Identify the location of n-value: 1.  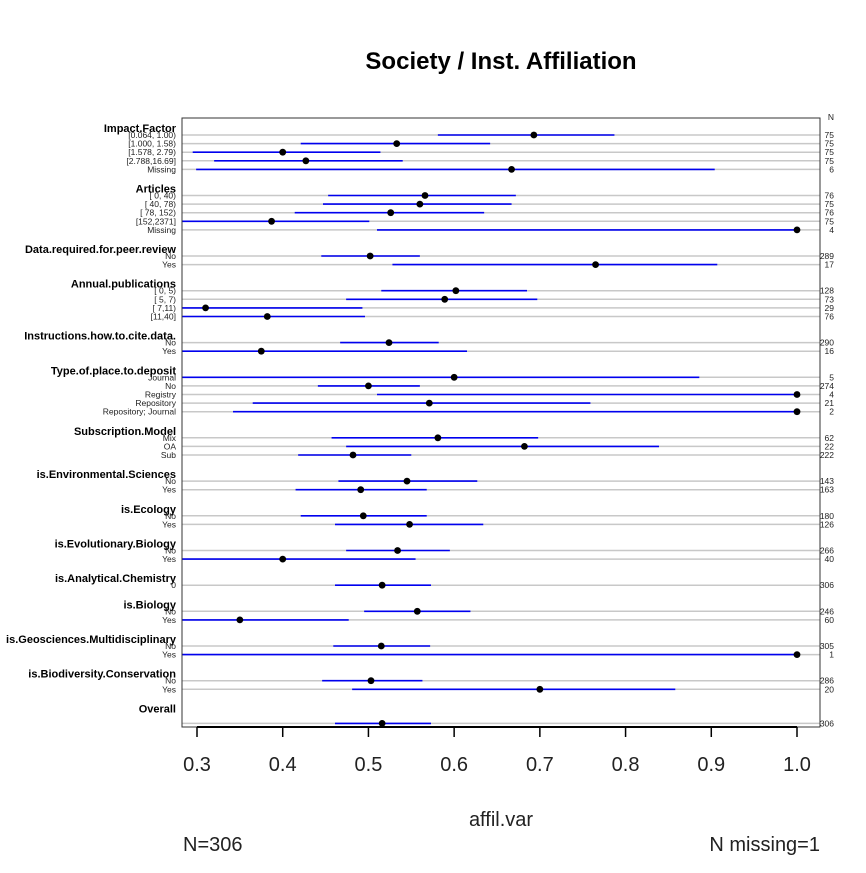
(831, 655).